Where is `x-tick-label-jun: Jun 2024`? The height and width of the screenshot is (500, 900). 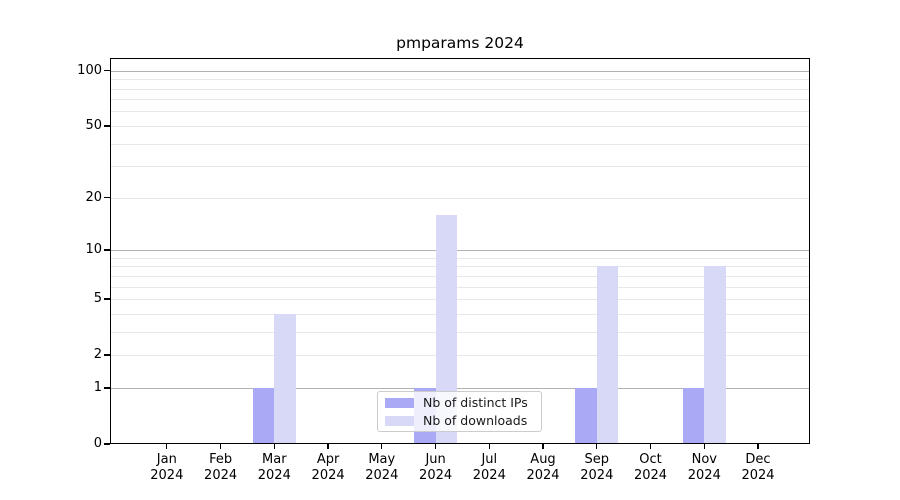 x-tick-label-jun: Jun 2024 is located at coordinates (436, 467).